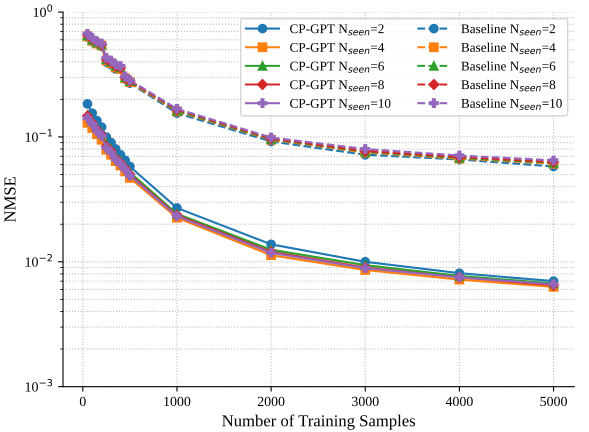 Image resolution: width=589 pixels, height=432 pixels. What do you see at coordinates (337, 86) in the screenshot?
I see `legend-label: CP-GPT N$_{seen}$=8` at bounding box center [337, 86].